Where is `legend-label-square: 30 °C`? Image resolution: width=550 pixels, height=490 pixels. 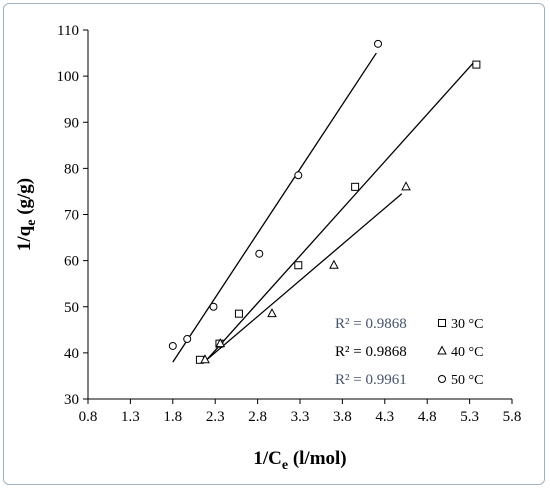
legend-label-square: 30 °C is located at coordinates (467, 324).